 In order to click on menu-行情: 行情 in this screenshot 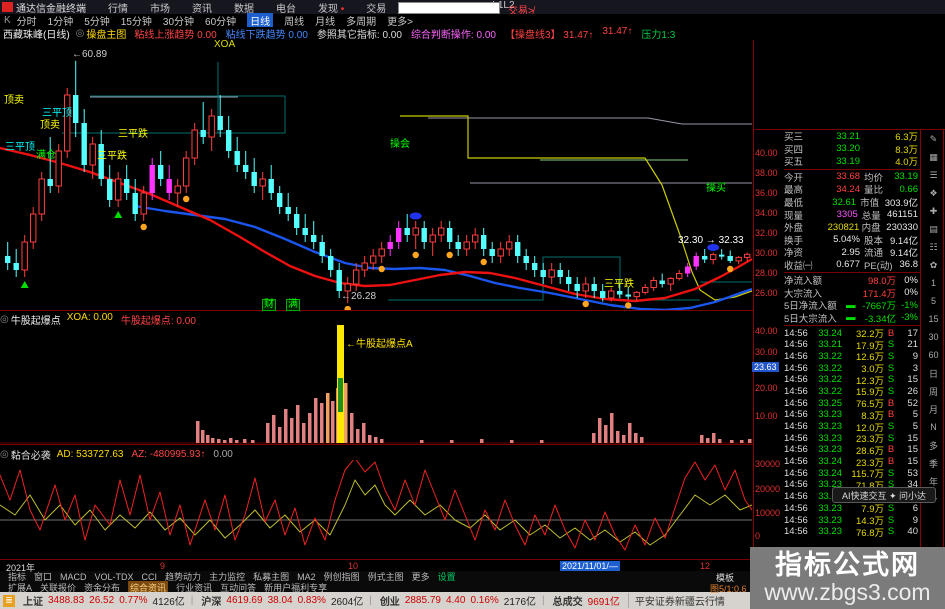, I will do `click(118, 9)`.